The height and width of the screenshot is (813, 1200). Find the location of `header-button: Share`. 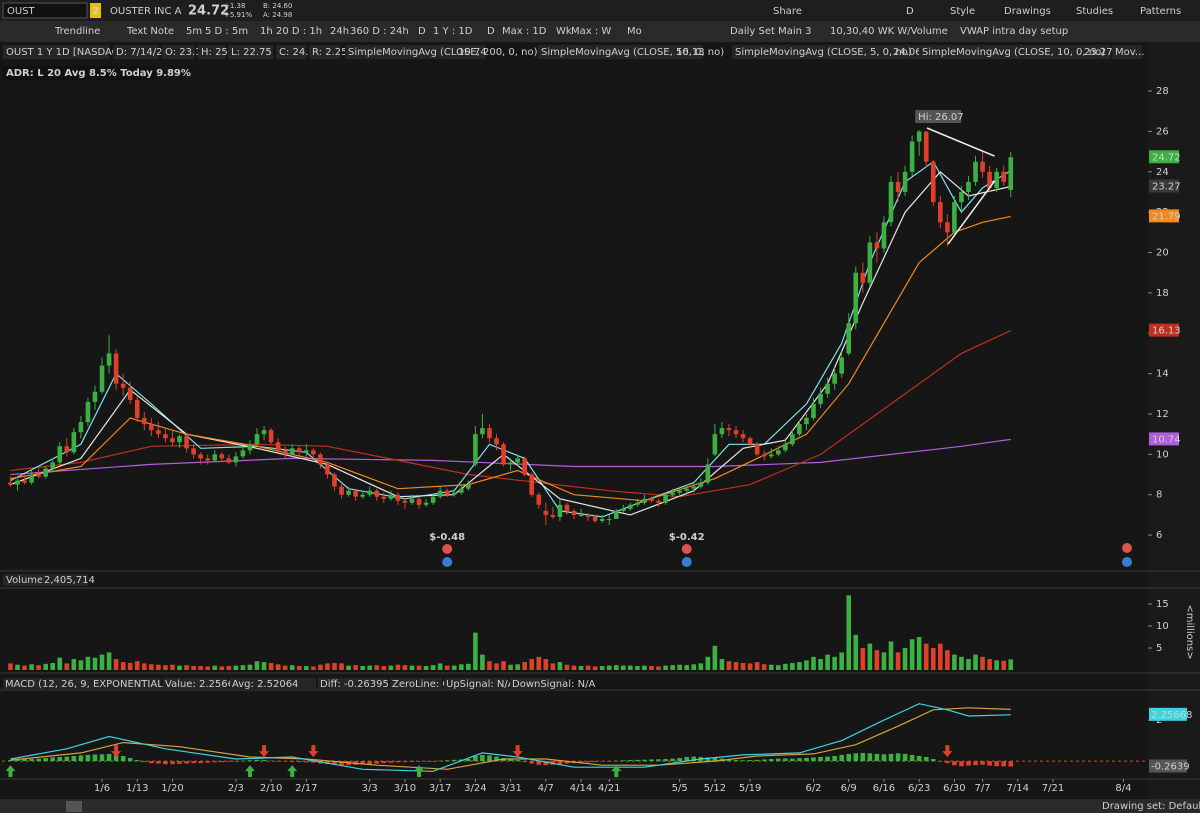

header-button: Share is located at coordinates (787, 11).